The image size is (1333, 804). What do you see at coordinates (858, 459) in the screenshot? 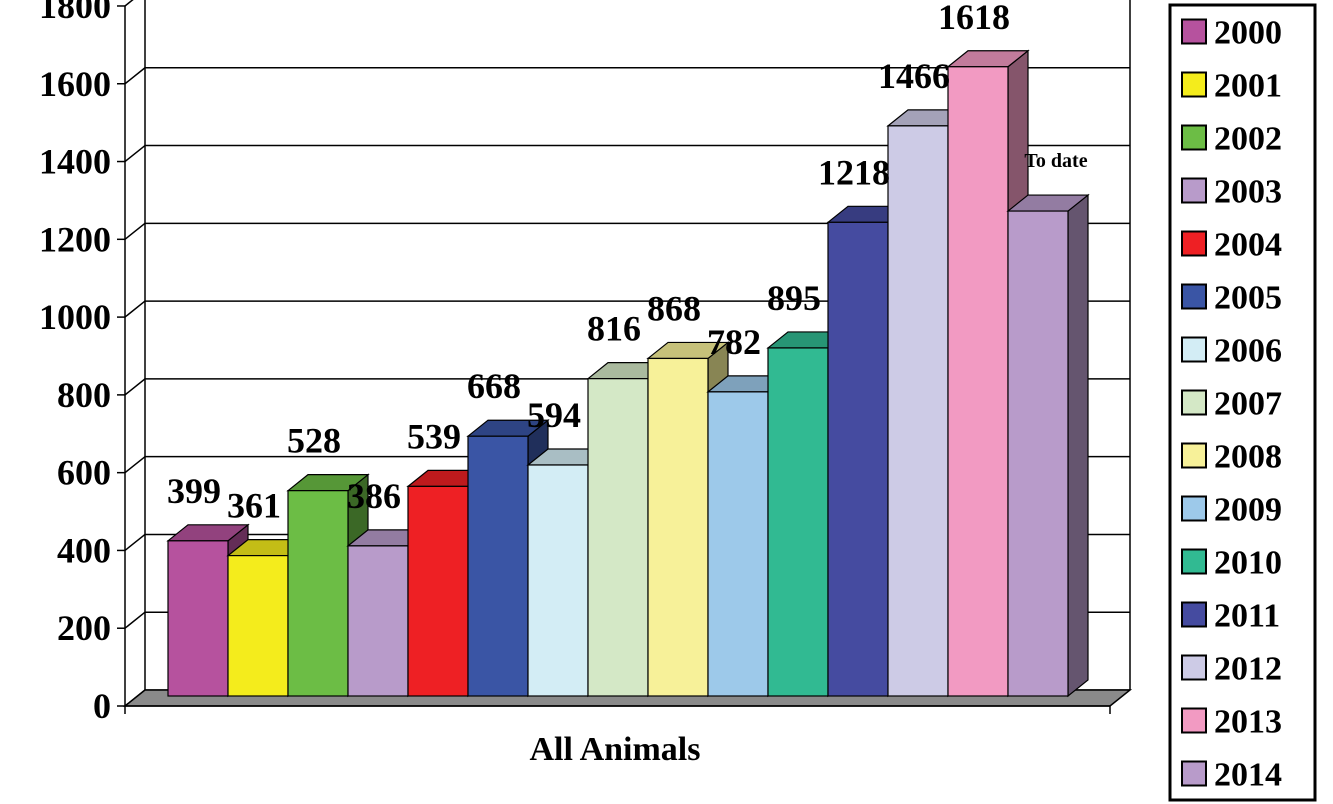
I see `bar-2011` at bounding box center [858, 459].